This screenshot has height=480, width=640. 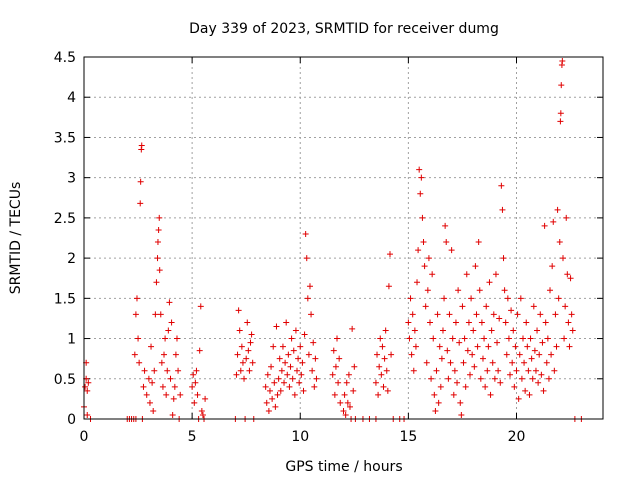 What do you see at coordinates (71, 179) in the screenshot?
I see `y-tick-label: 3` at bounding box center [71, 179].